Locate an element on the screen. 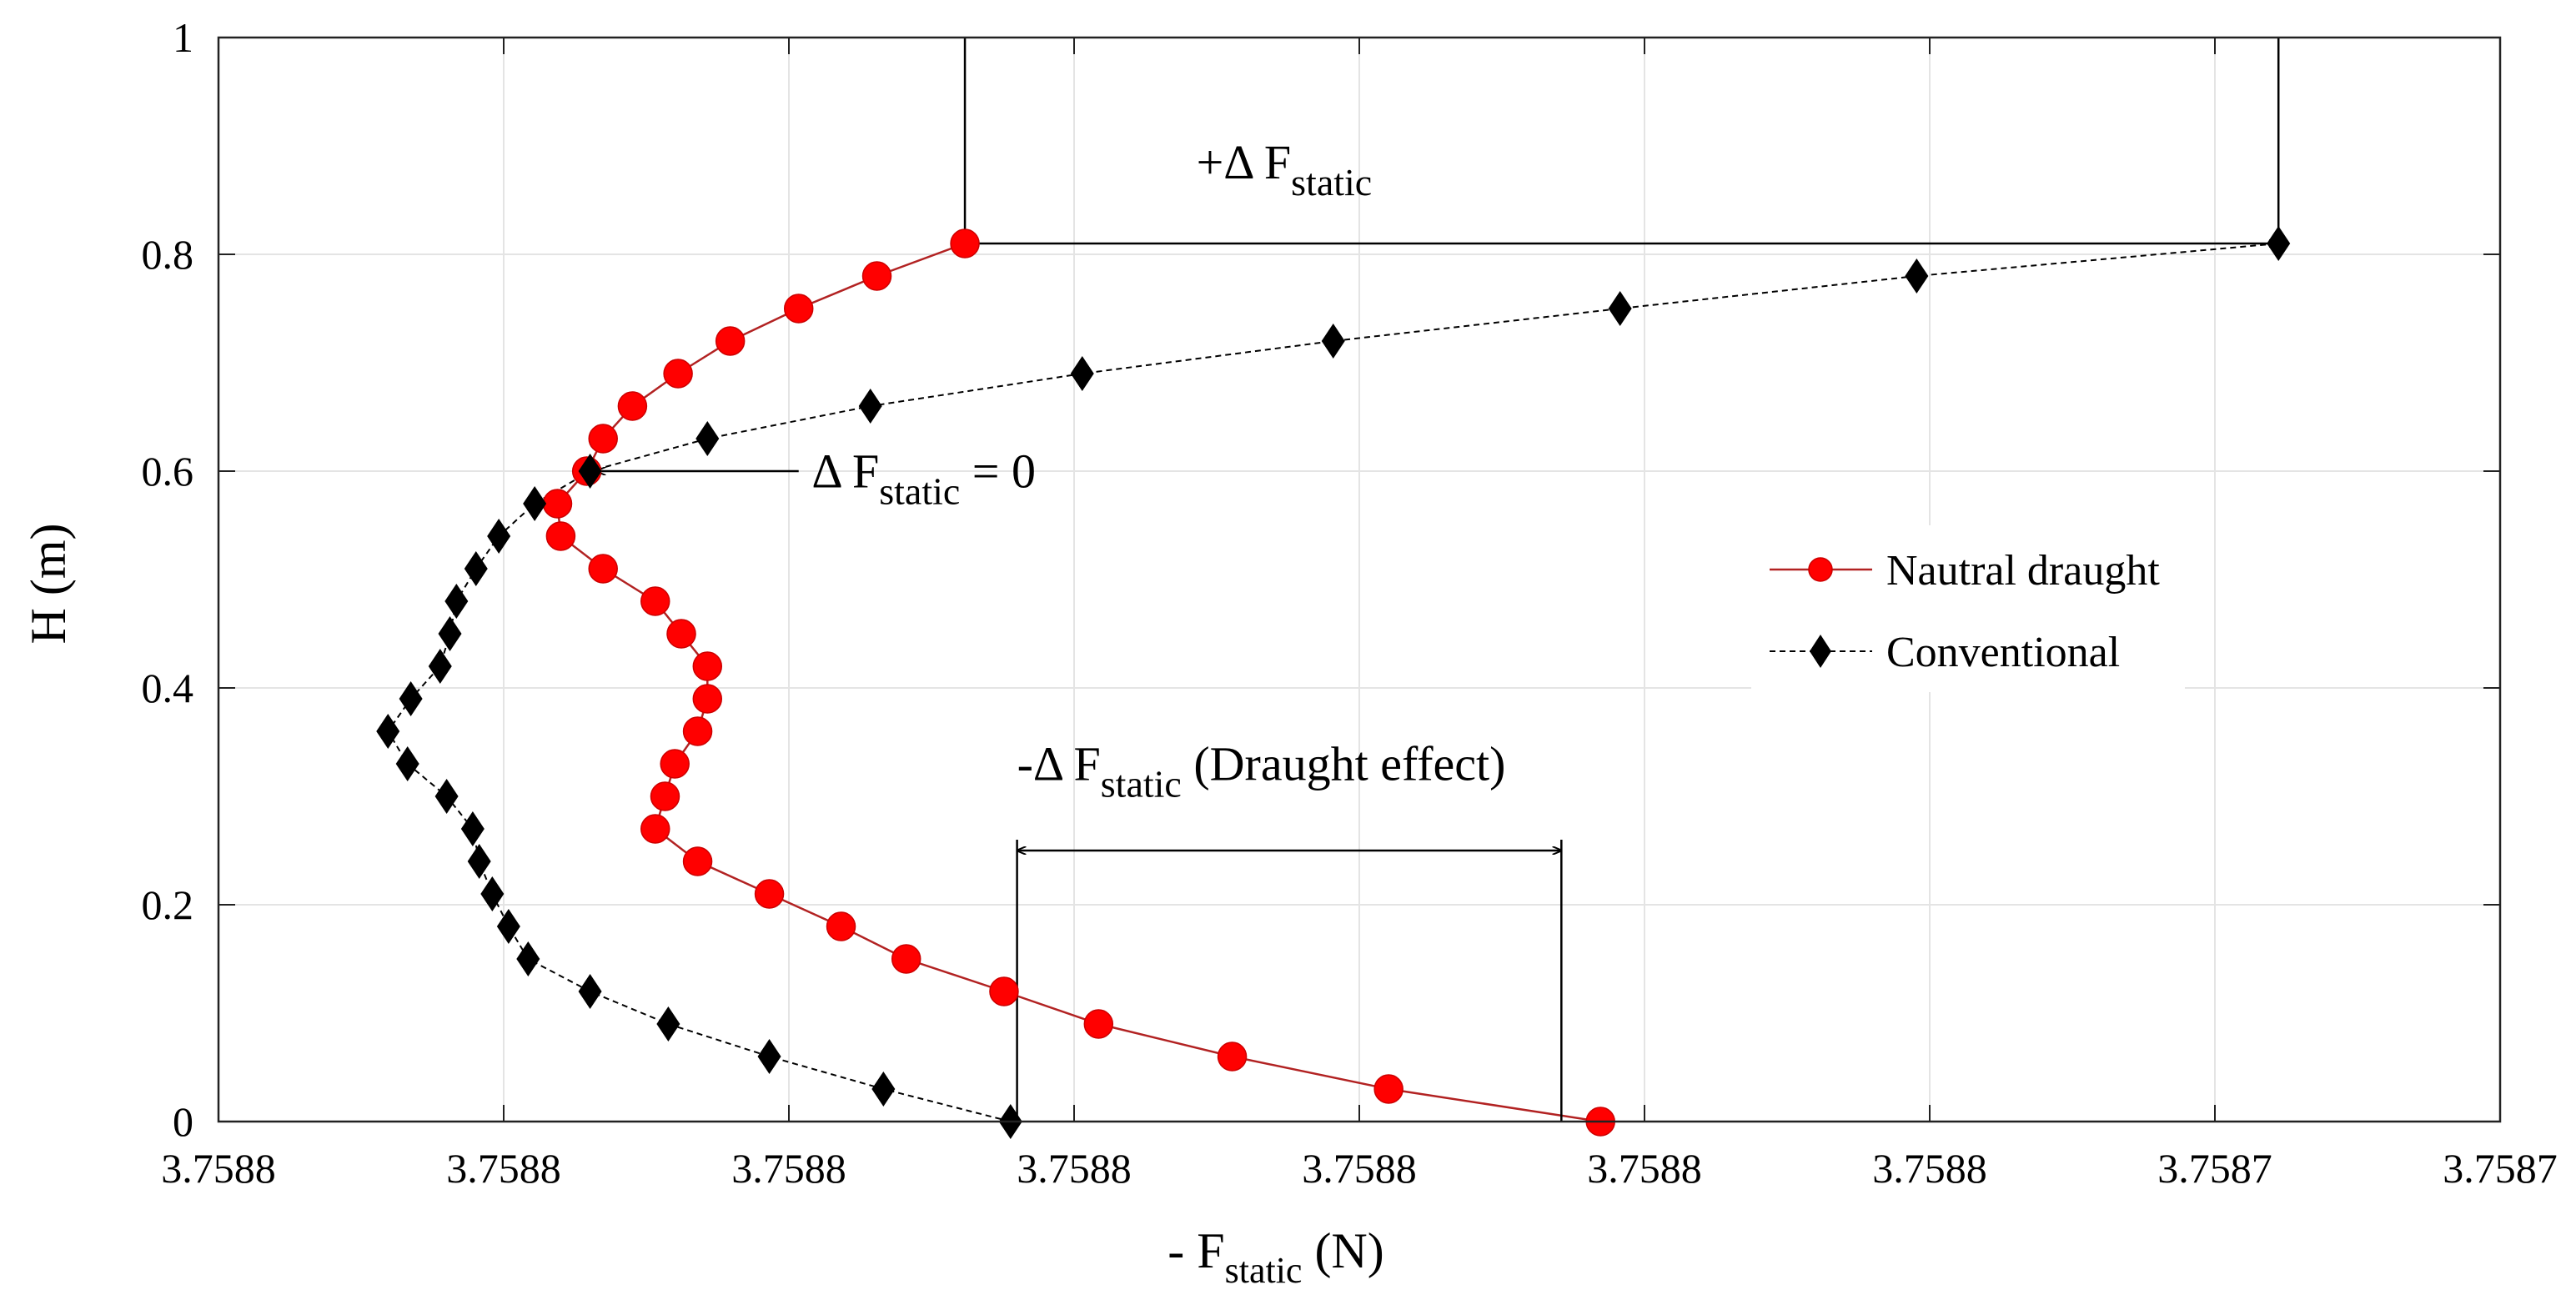  x-axis-title-prefix: - F is located at coordinates (1195, 1250).